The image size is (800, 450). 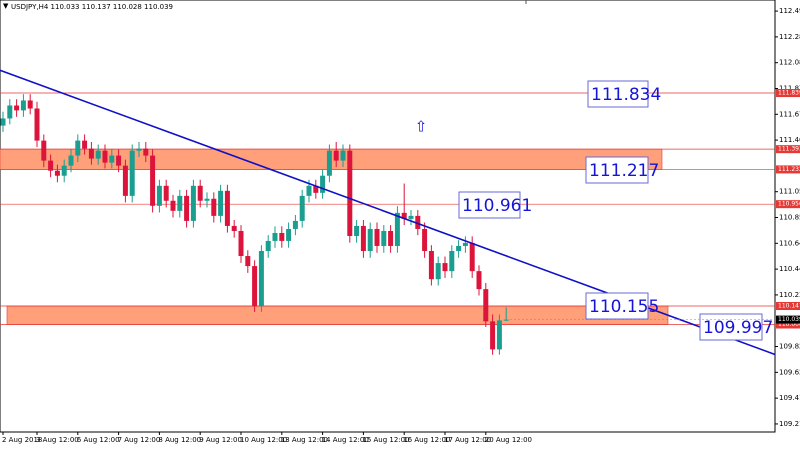 What do you see at coordinates (345, 440) in the screenshot?
I see `x-tick-label: 14 Aug 12:00` at bounding box center [345, 440].